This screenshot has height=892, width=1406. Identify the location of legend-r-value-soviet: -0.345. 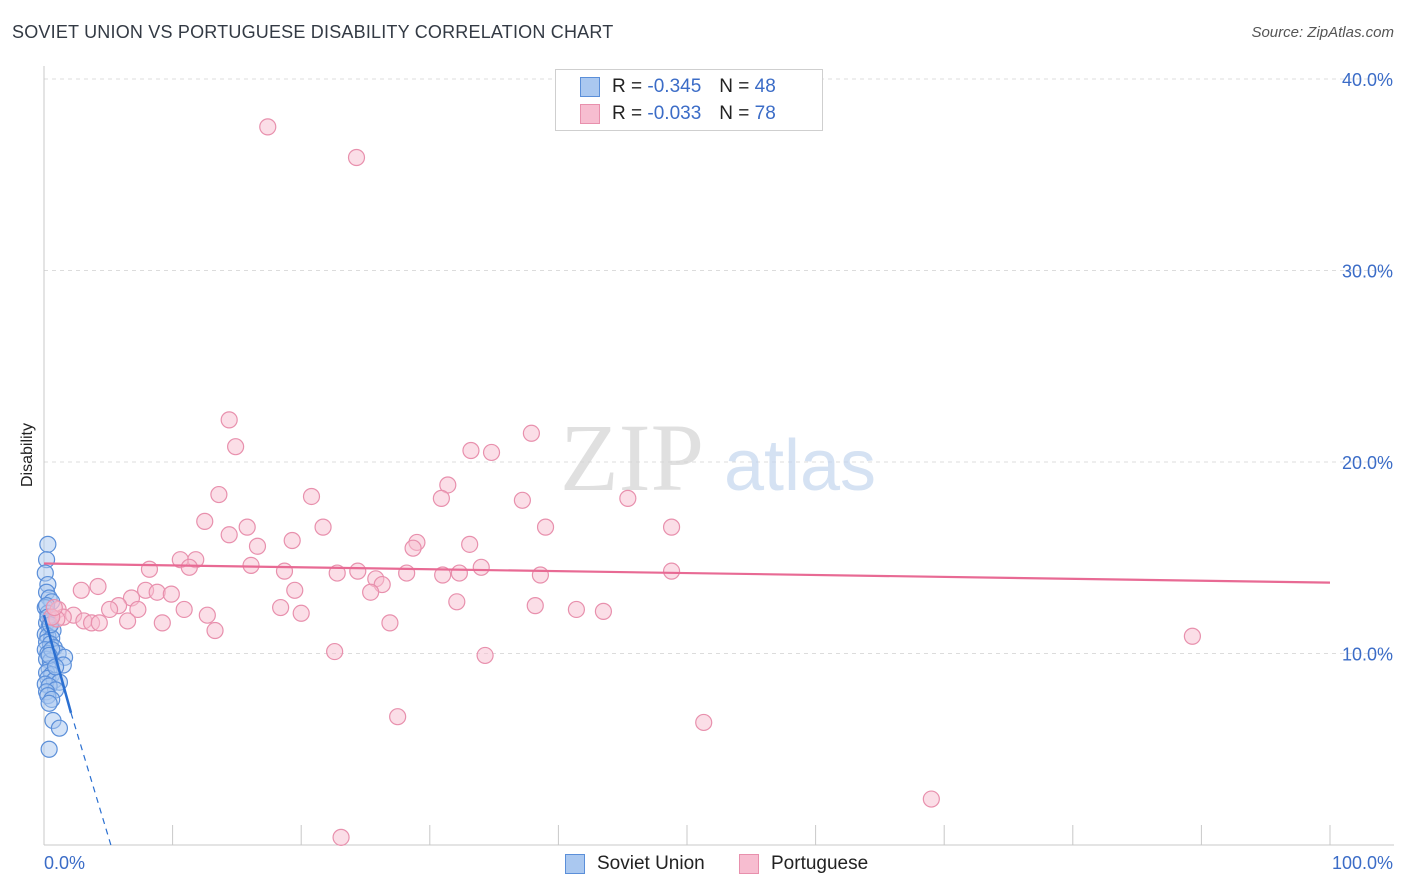
(674, 86).